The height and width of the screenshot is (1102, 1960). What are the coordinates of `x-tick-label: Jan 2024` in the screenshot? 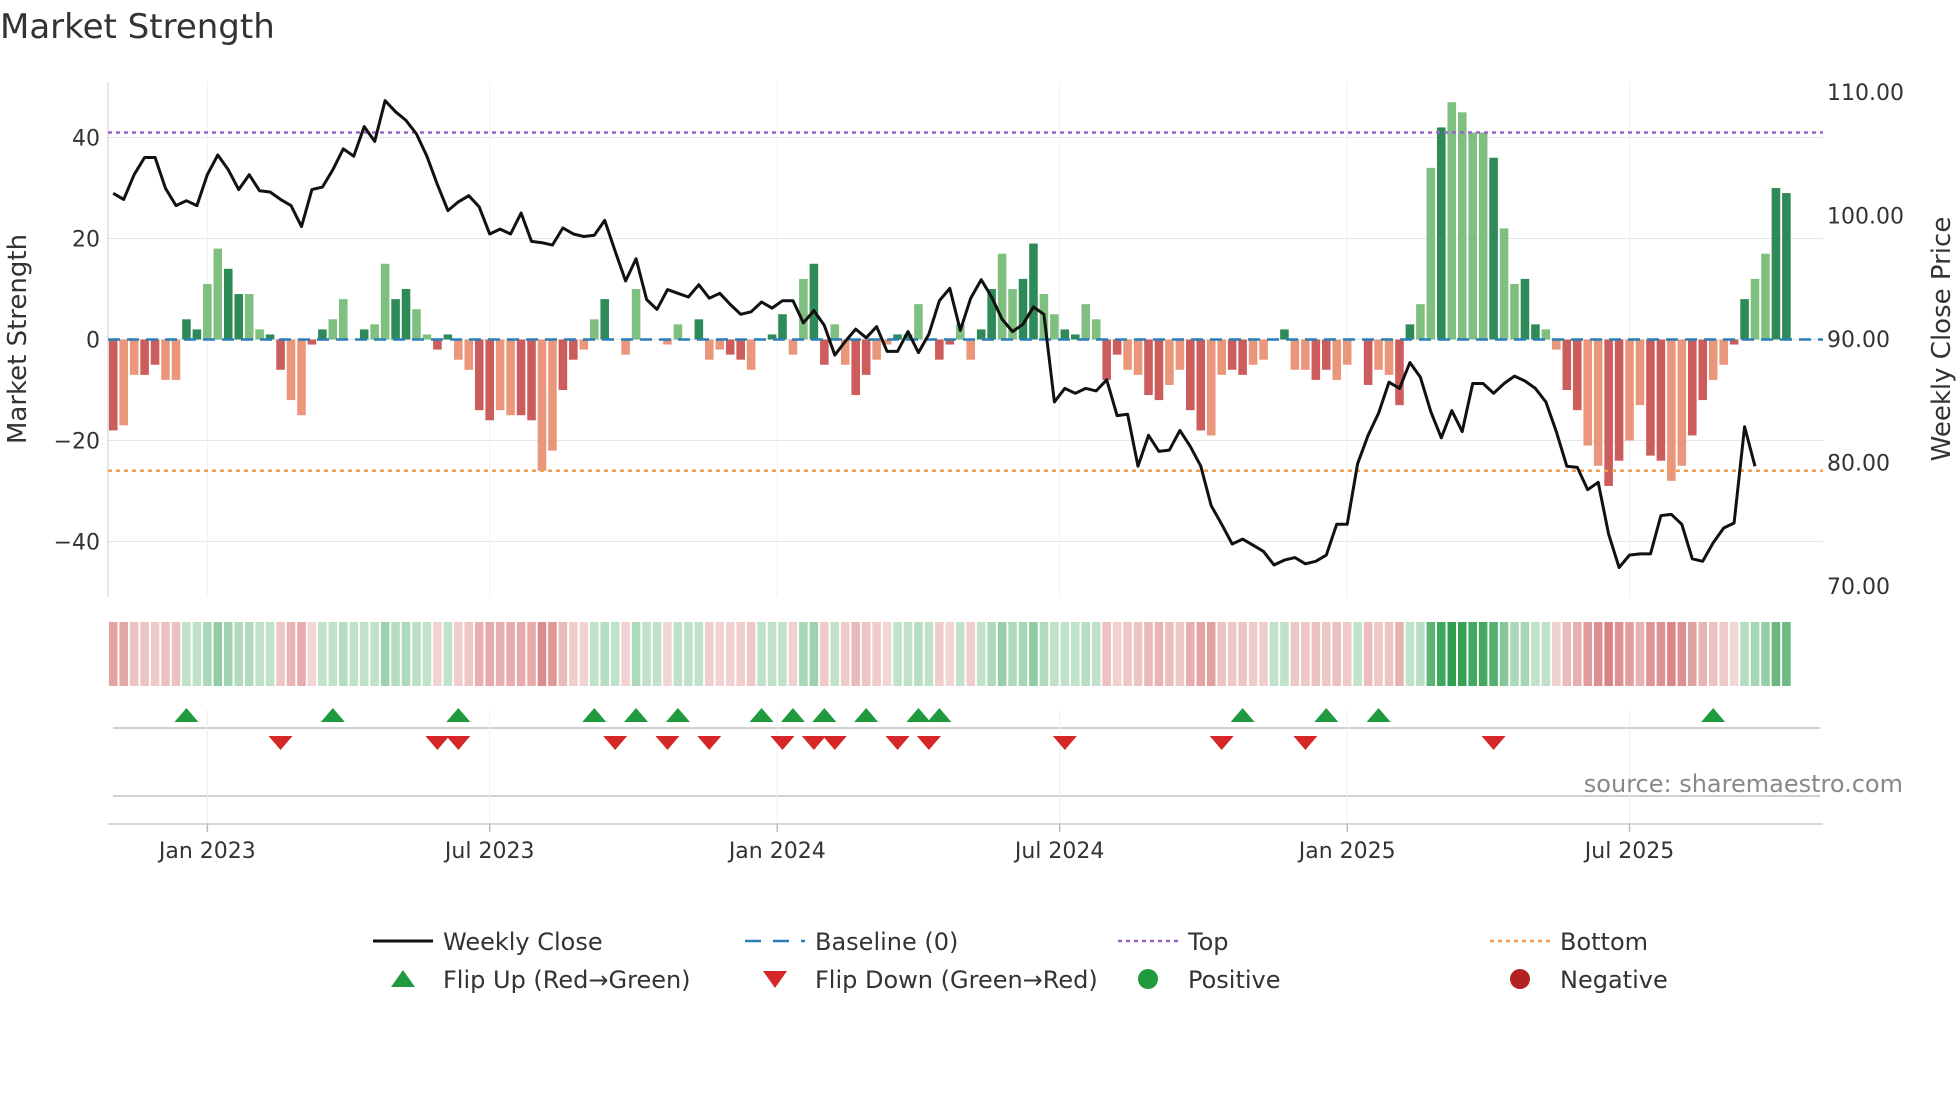 It's located at (776, 851).